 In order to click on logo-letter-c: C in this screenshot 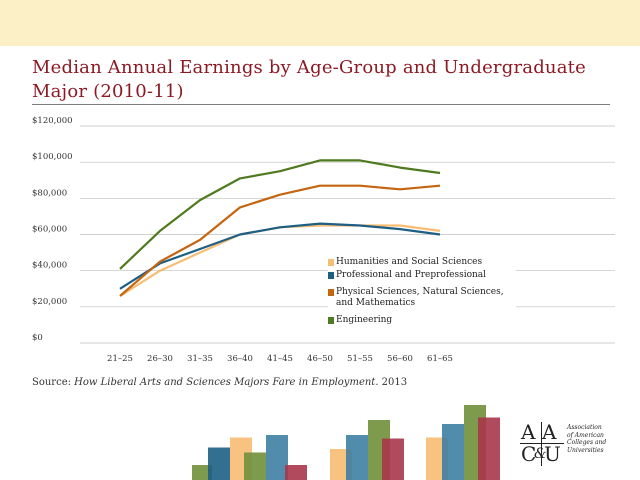, I will do `click(529, 454)`.